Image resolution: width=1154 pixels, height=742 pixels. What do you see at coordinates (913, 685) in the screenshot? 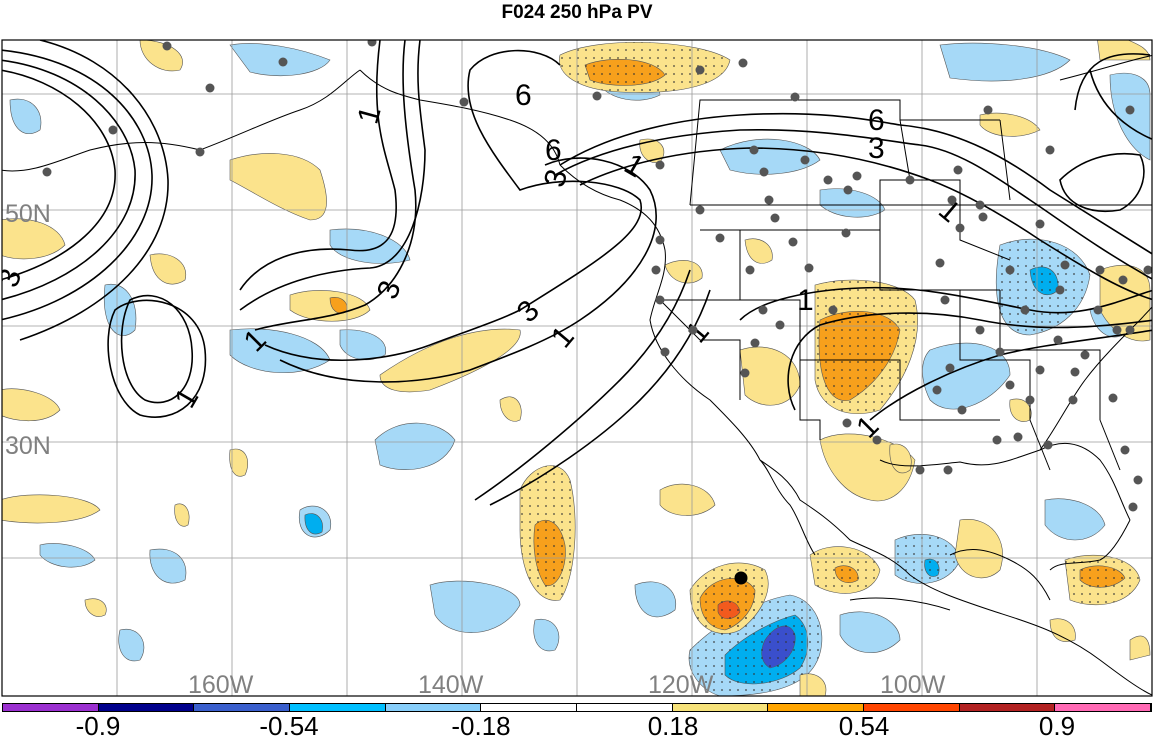
I see `lon-label-100w: 100W` at bounding box center [913, 685].